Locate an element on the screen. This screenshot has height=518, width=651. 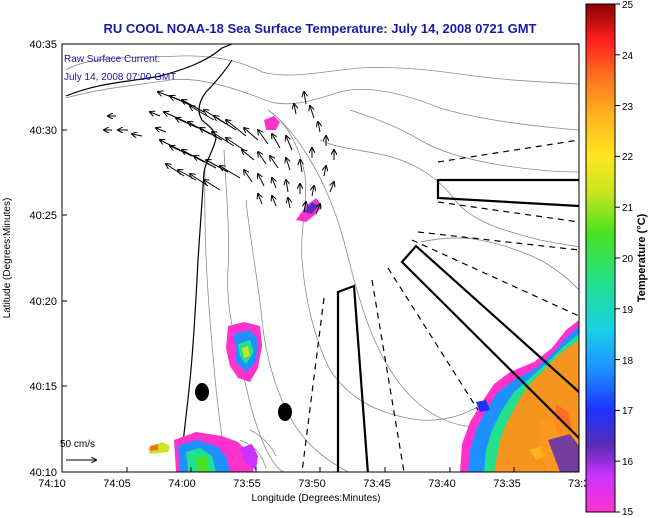
x-tick-label: 73:55 is located at coordinates (247, 484).